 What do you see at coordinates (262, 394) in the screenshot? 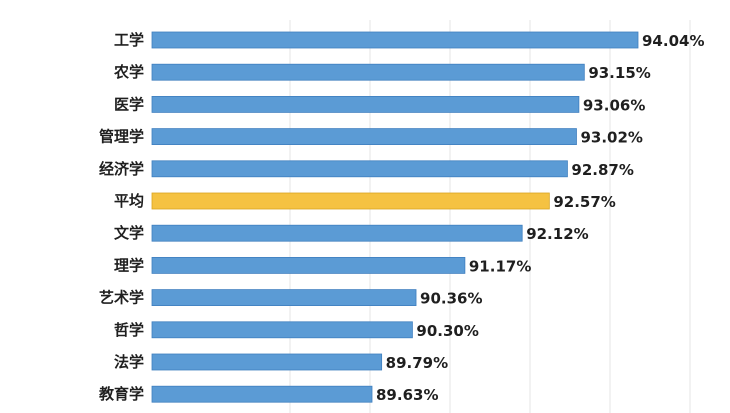
I see `bar-教育学` at bounding box center [262, 394].